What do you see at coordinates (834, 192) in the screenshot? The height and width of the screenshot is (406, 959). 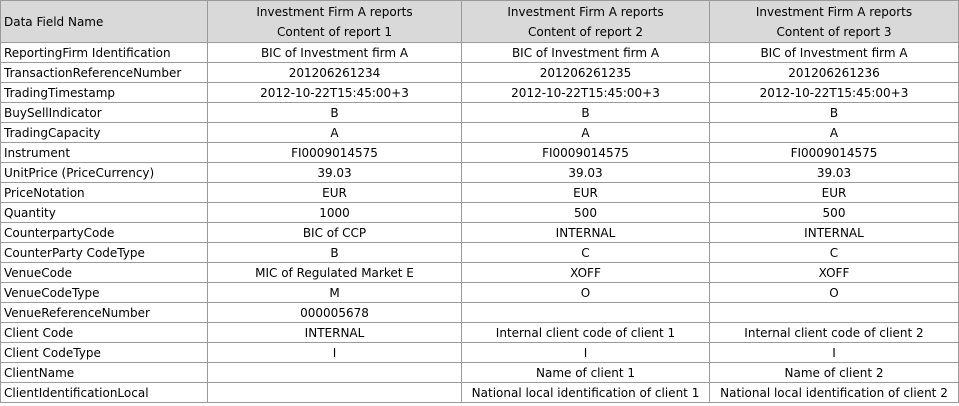 I see `report-3-value-cell: EUR` at bounding box center [834, 192].